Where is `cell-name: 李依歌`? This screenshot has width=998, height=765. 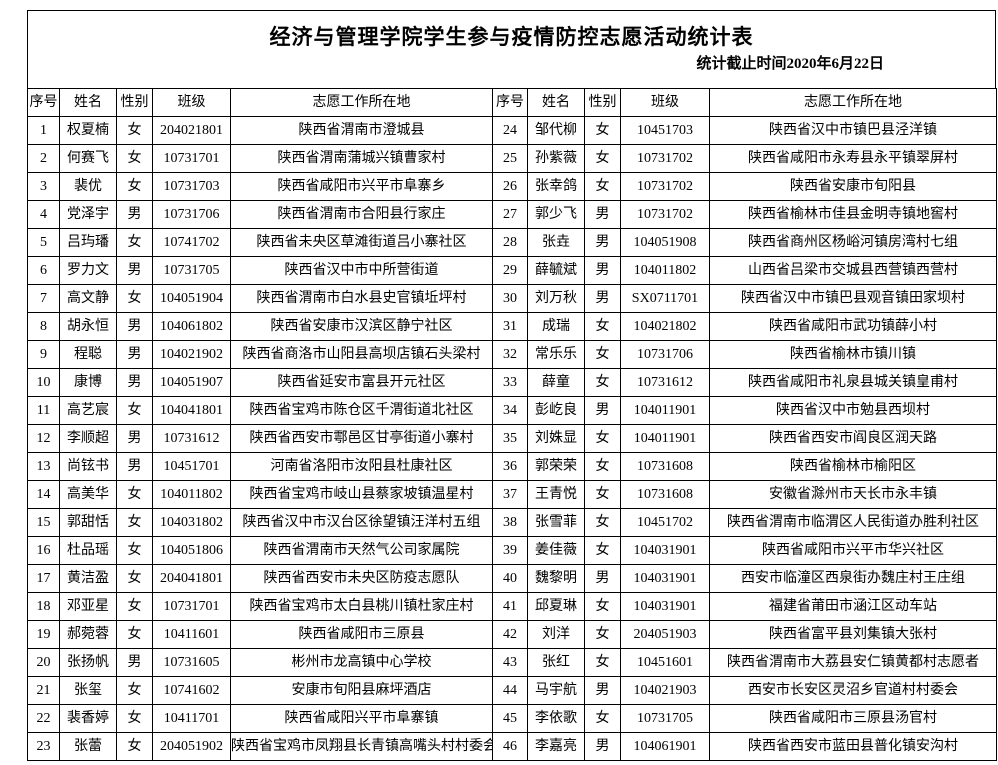 cell-name: 李依歌 is located at coordinates (556, 718).